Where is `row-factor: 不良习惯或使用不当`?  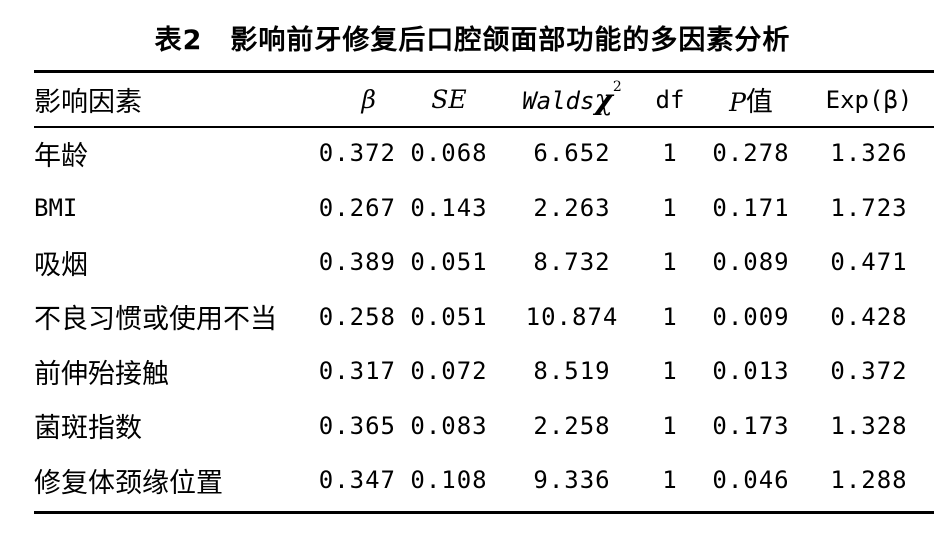
row-factor: 不良习惯或使用不当 is located at coordinates (155, 320).